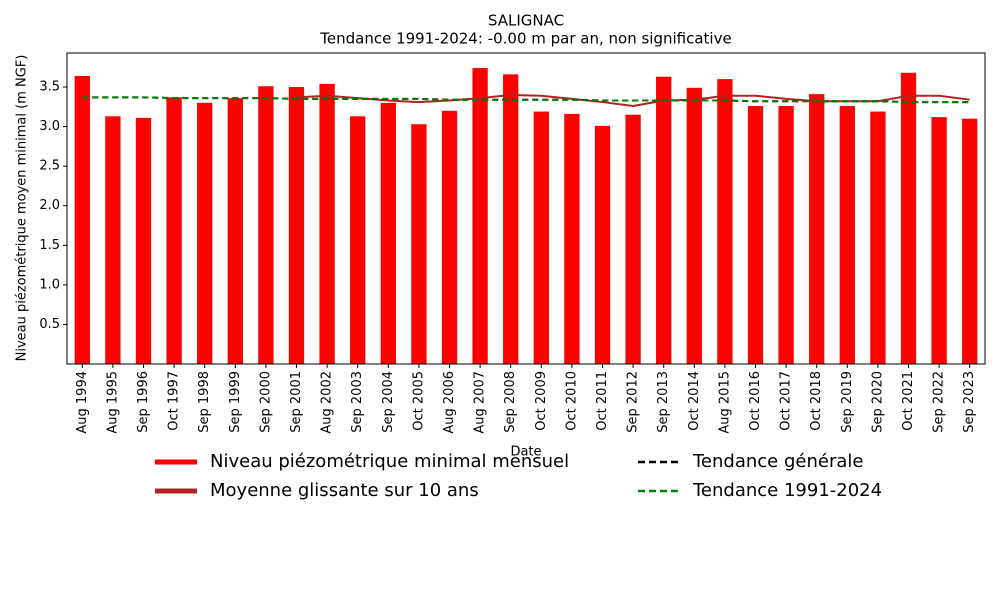  What do you see at coordinates (602, 401) in the screenshot?
I see `x-tick-label: Oct 2011` at bounding box center [602, 401].